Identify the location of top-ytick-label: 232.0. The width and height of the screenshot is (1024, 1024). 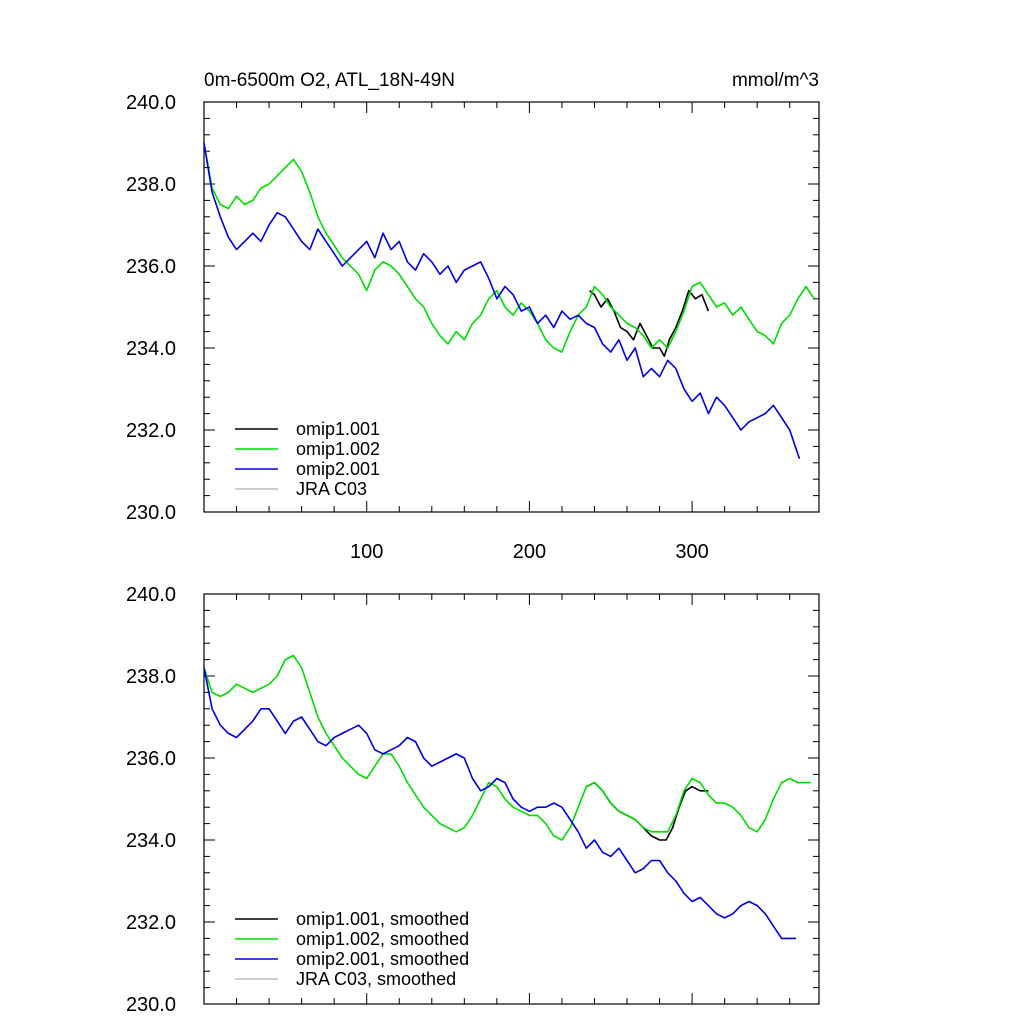
(151, 431).